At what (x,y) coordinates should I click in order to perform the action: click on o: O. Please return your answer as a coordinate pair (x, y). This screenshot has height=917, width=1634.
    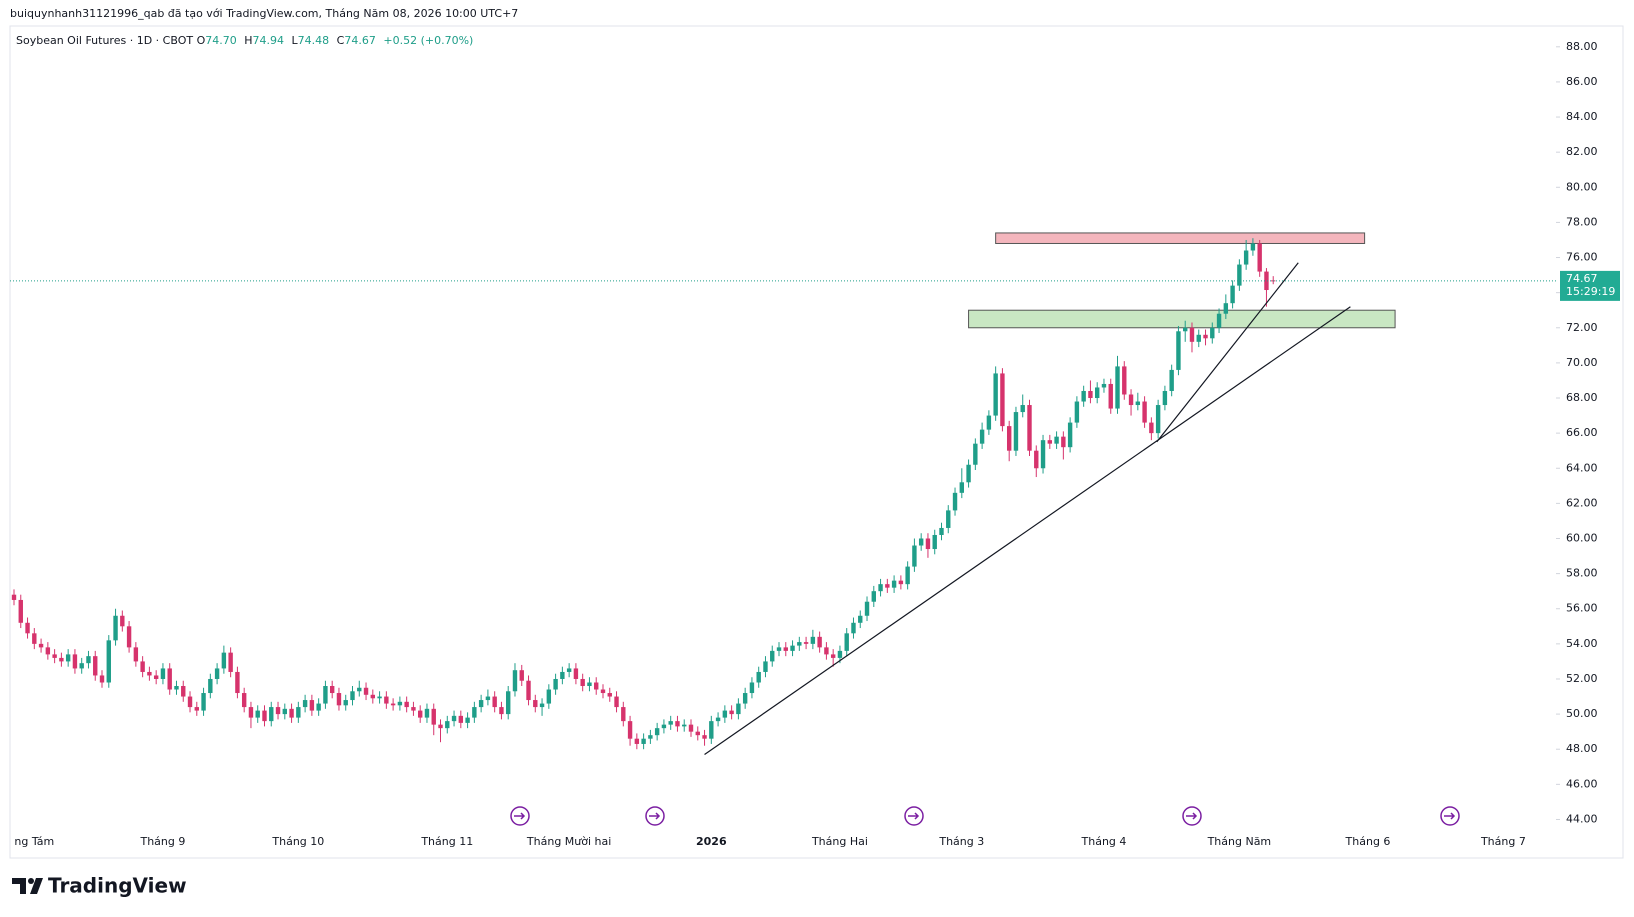
    Looking at the image, I should click on (201, 40).